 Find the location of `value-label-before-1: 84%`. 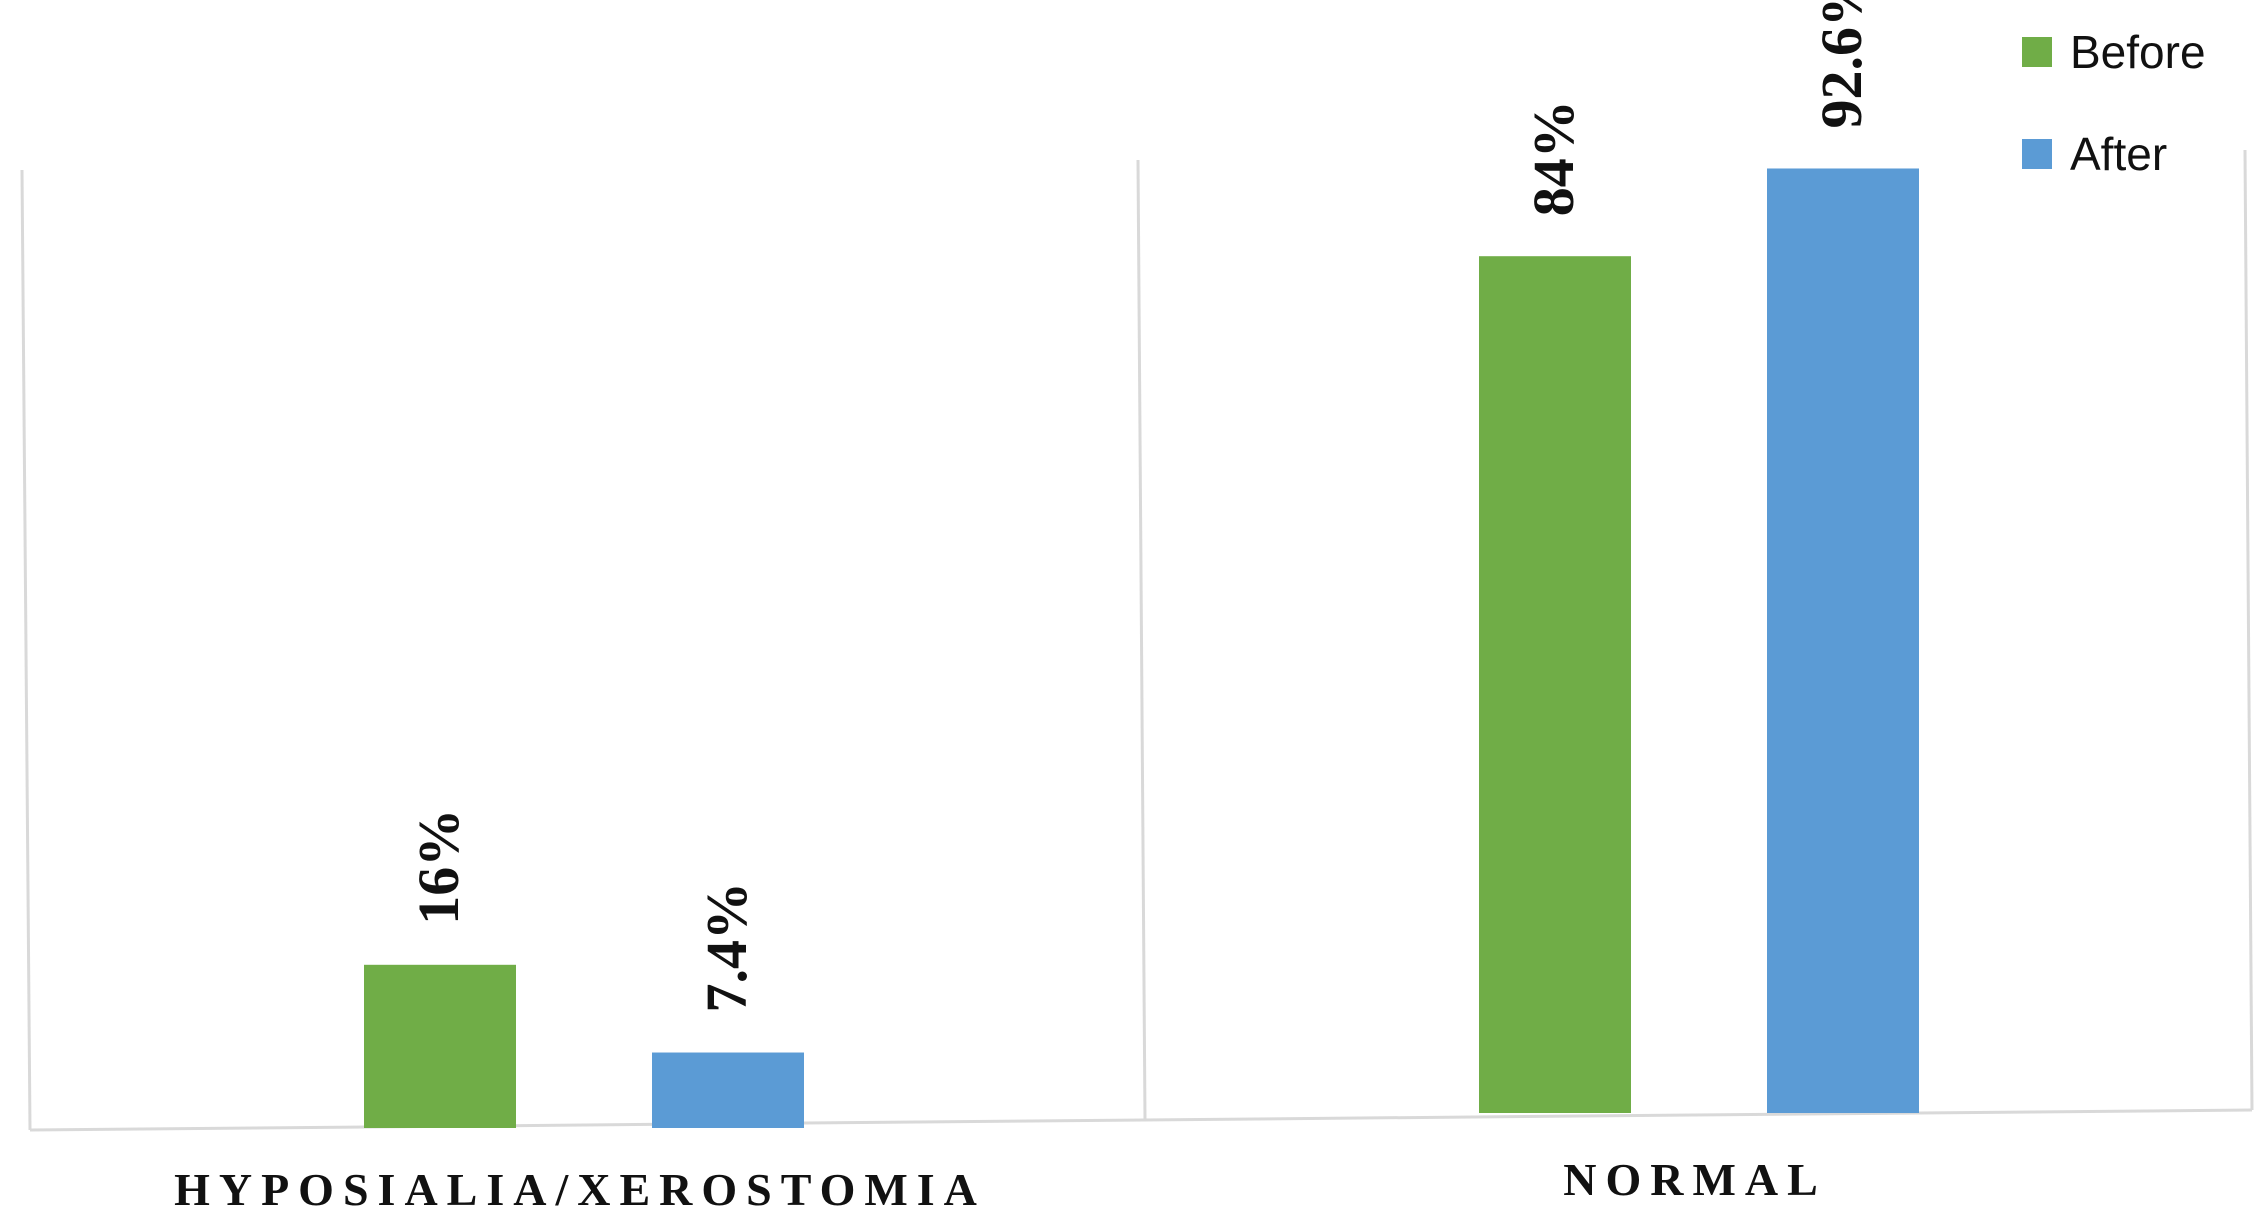

value-label-before-1: 84% is located at coordinates (1553, 158).